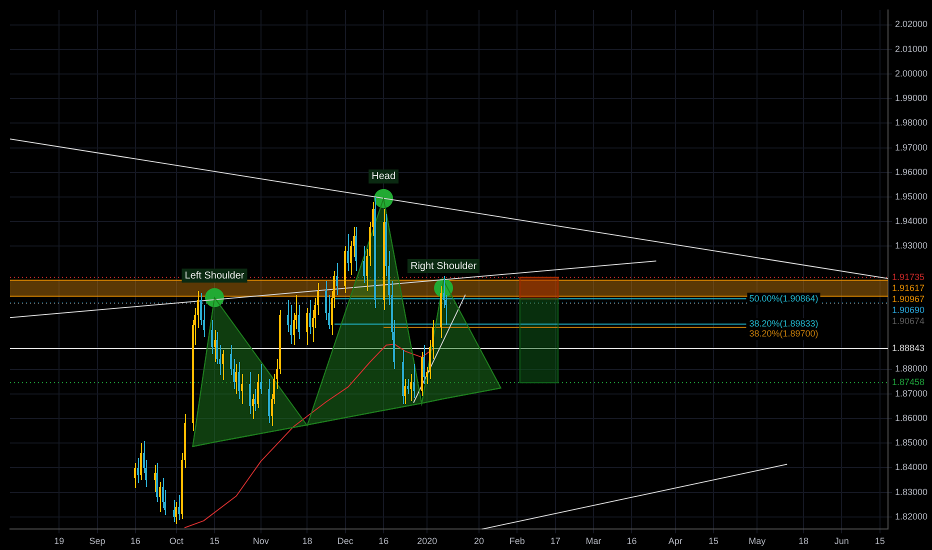 The height and width of the screenshot is (550, 932). I want to click on y-tick-label: 1.97000, so click(911, 147).